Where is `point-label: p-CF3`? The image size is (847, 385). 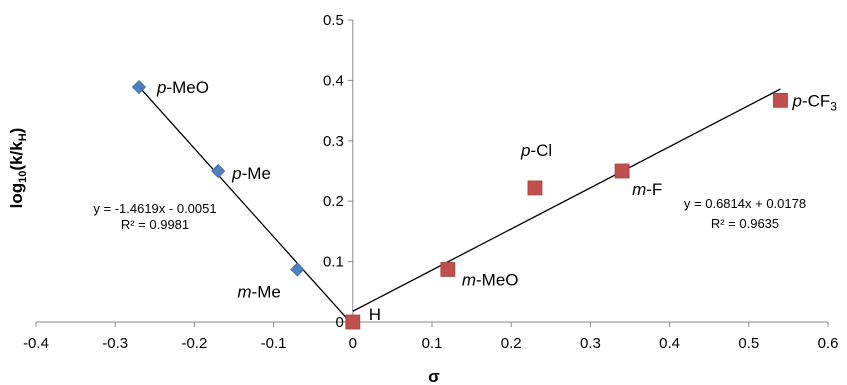 point-label: p-CF3 is located at coordinates (814, 102).